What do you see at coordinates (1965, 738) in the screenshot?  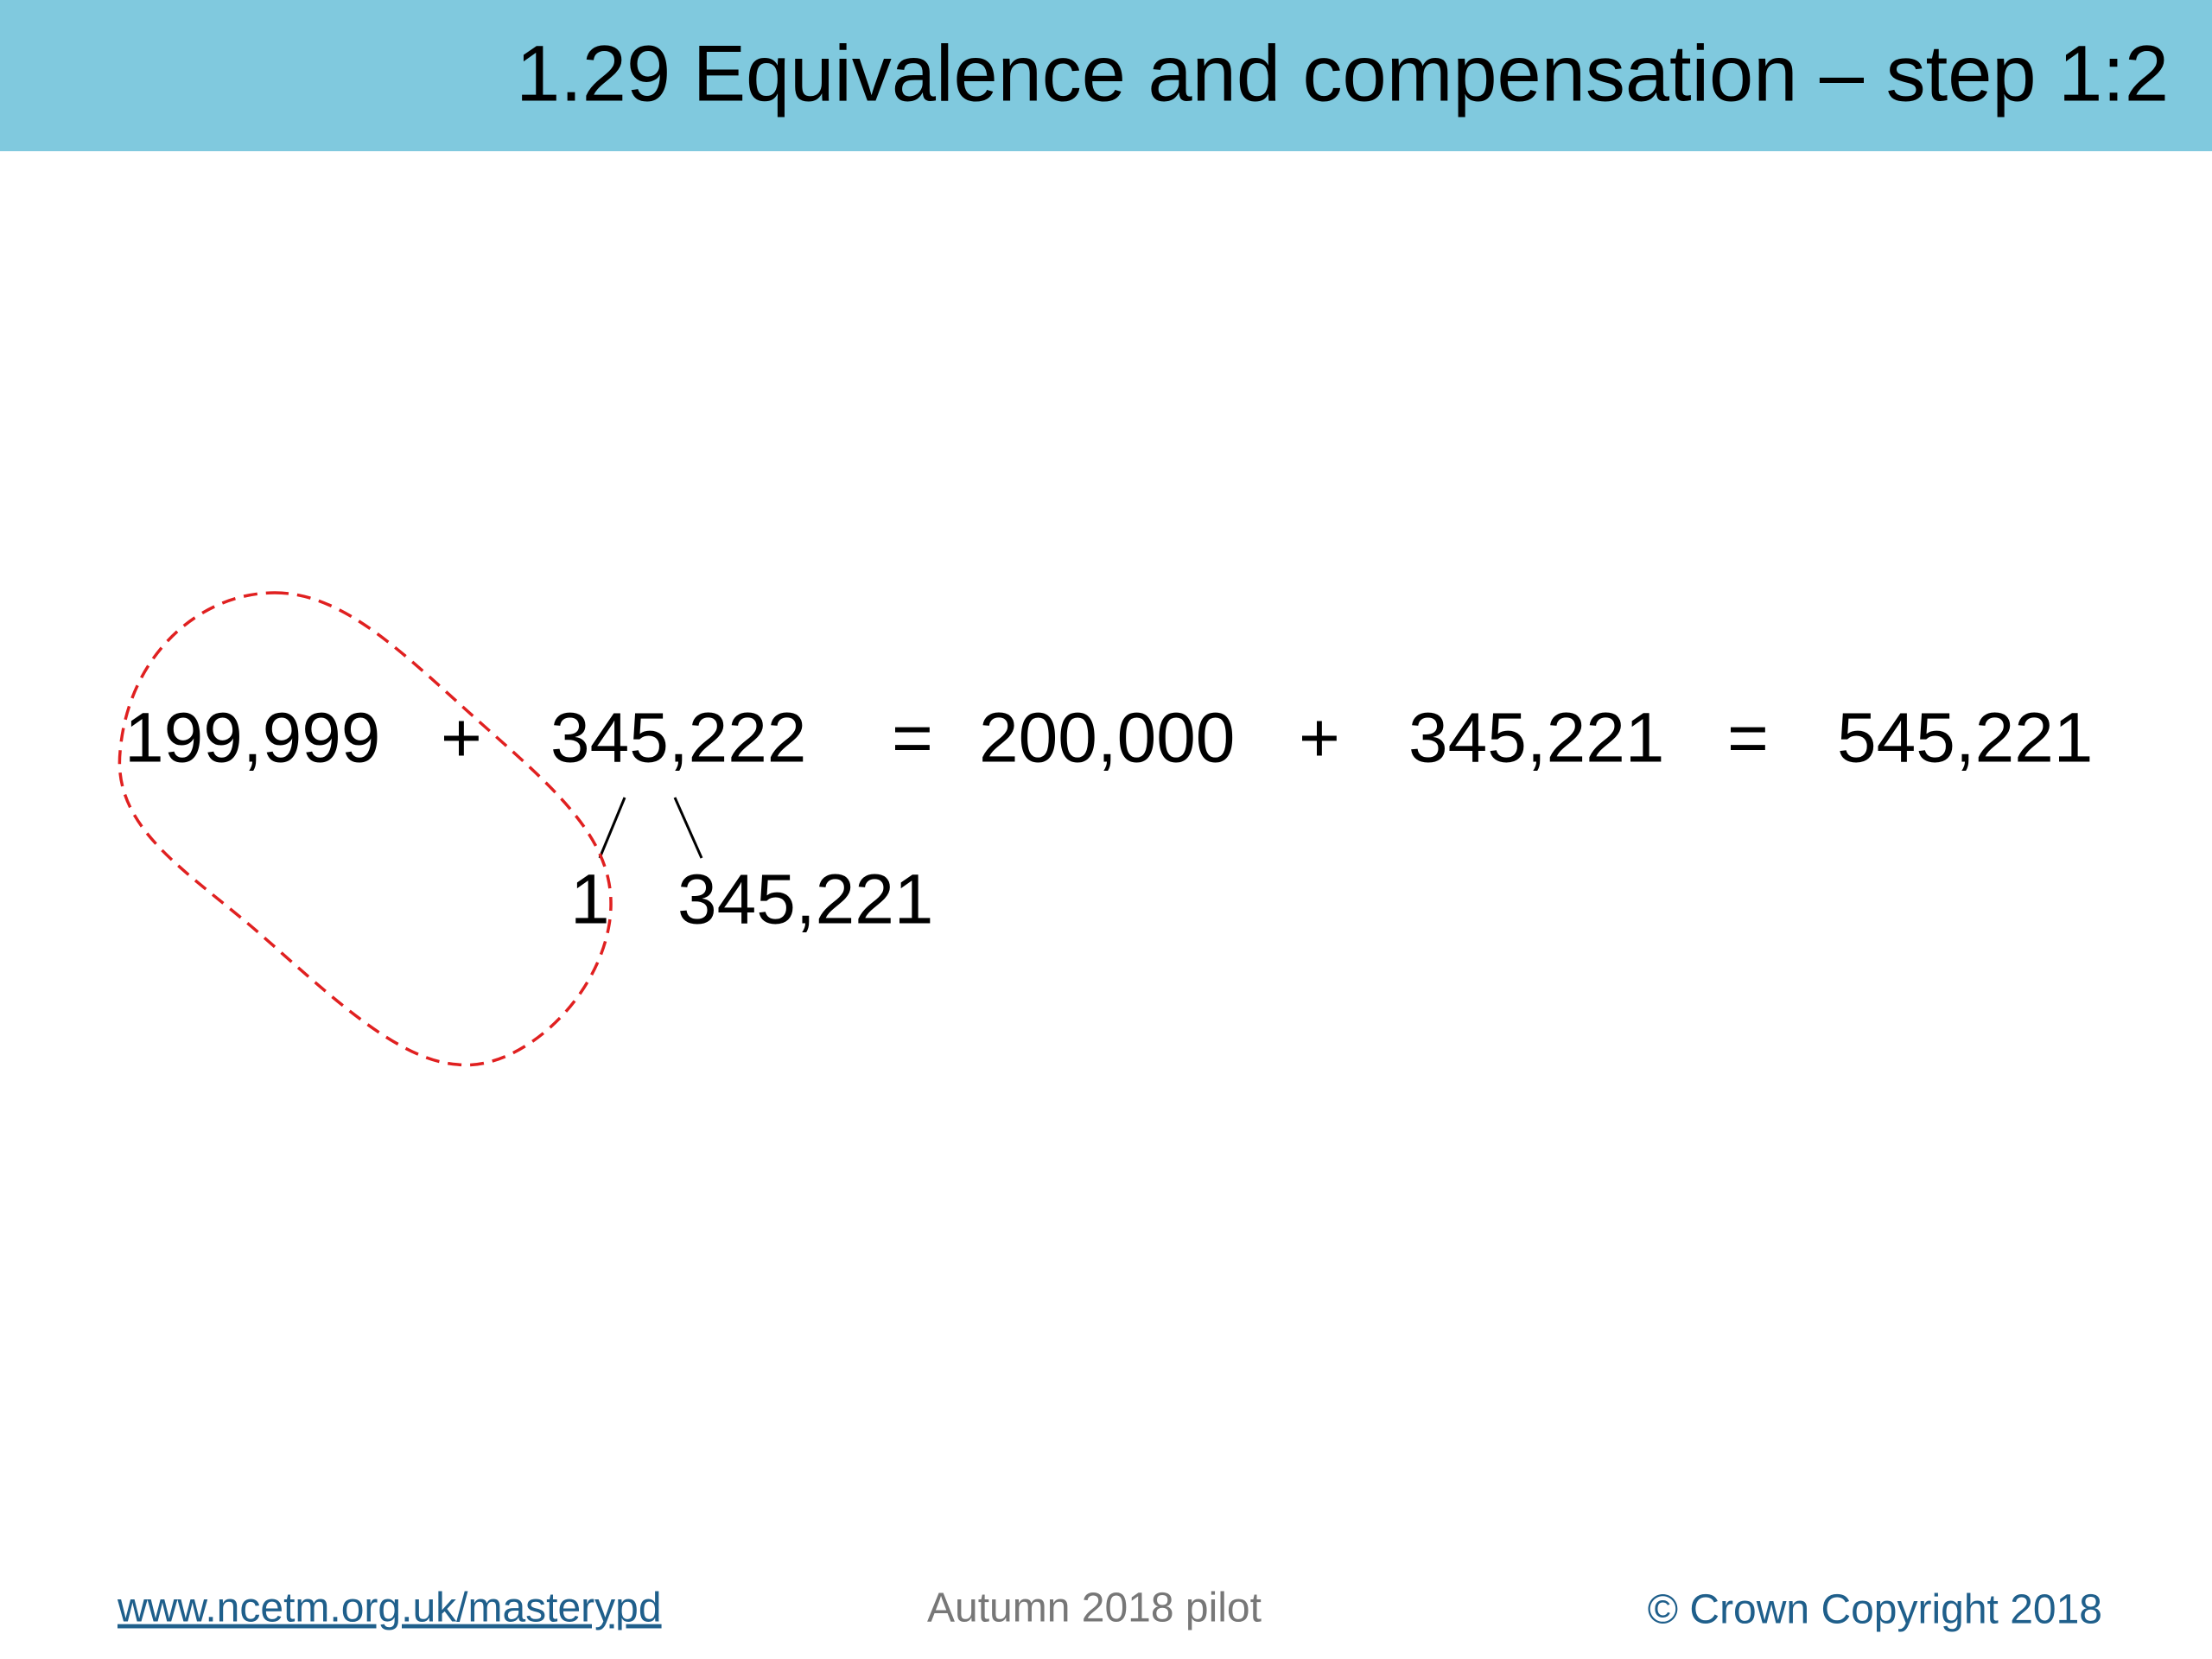 I see `equation-term: 545,221` at bounding box center [1965, 738].